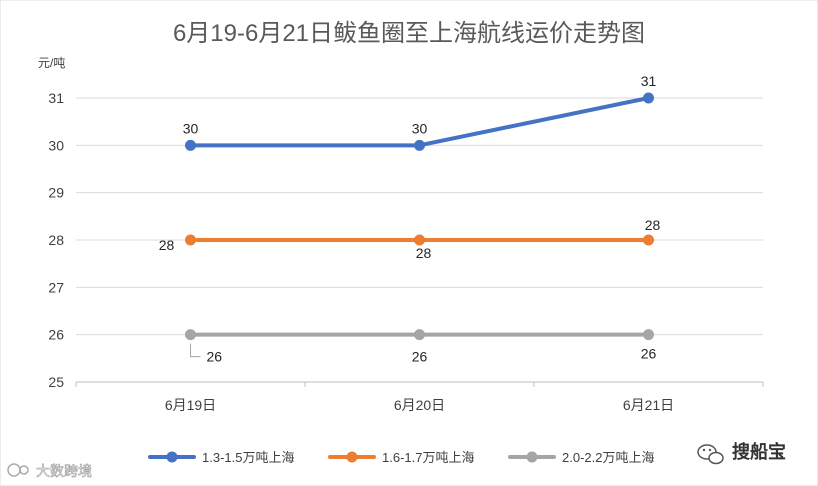 The image size is (818, 486). I want to click on chart-title: 6月19-6月21日鲅鱼圈至上海航线运价走势图, so click(409, 33).